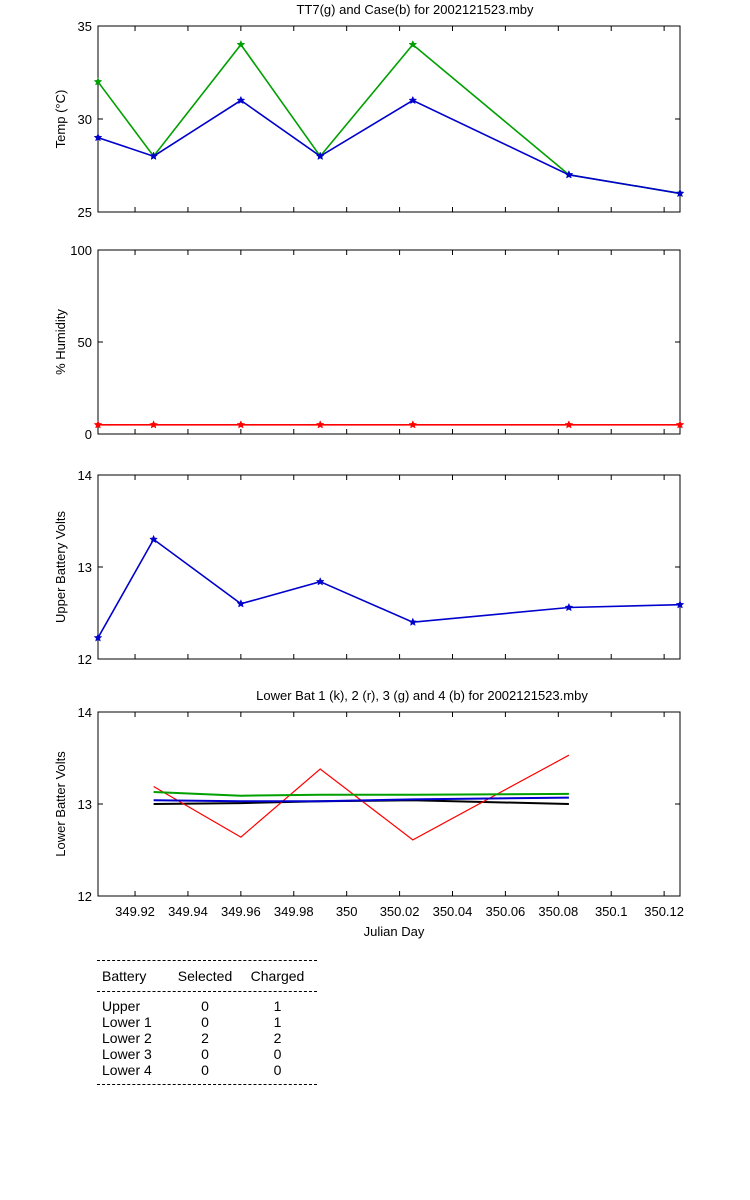 This screenshot has height=1200, width=750. Describe the element at coordinates (60, 342) in the screenshot. I see `y-axis-label: % Humidity` at that location.